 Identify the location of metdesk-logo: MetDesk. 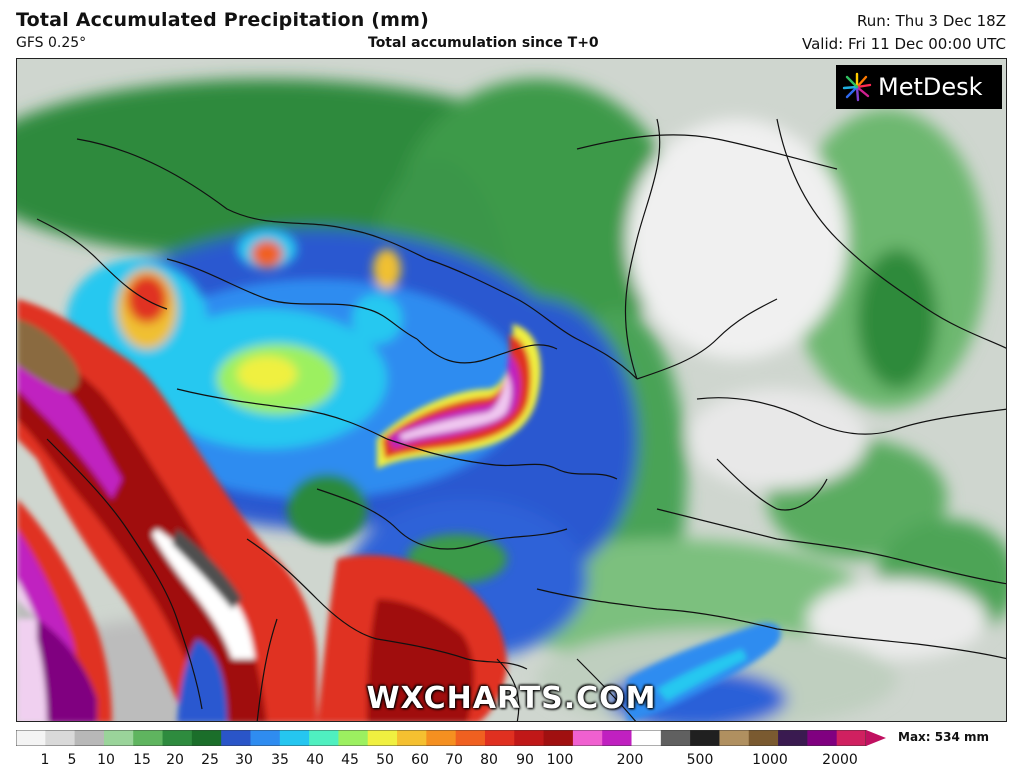
(919, 87).